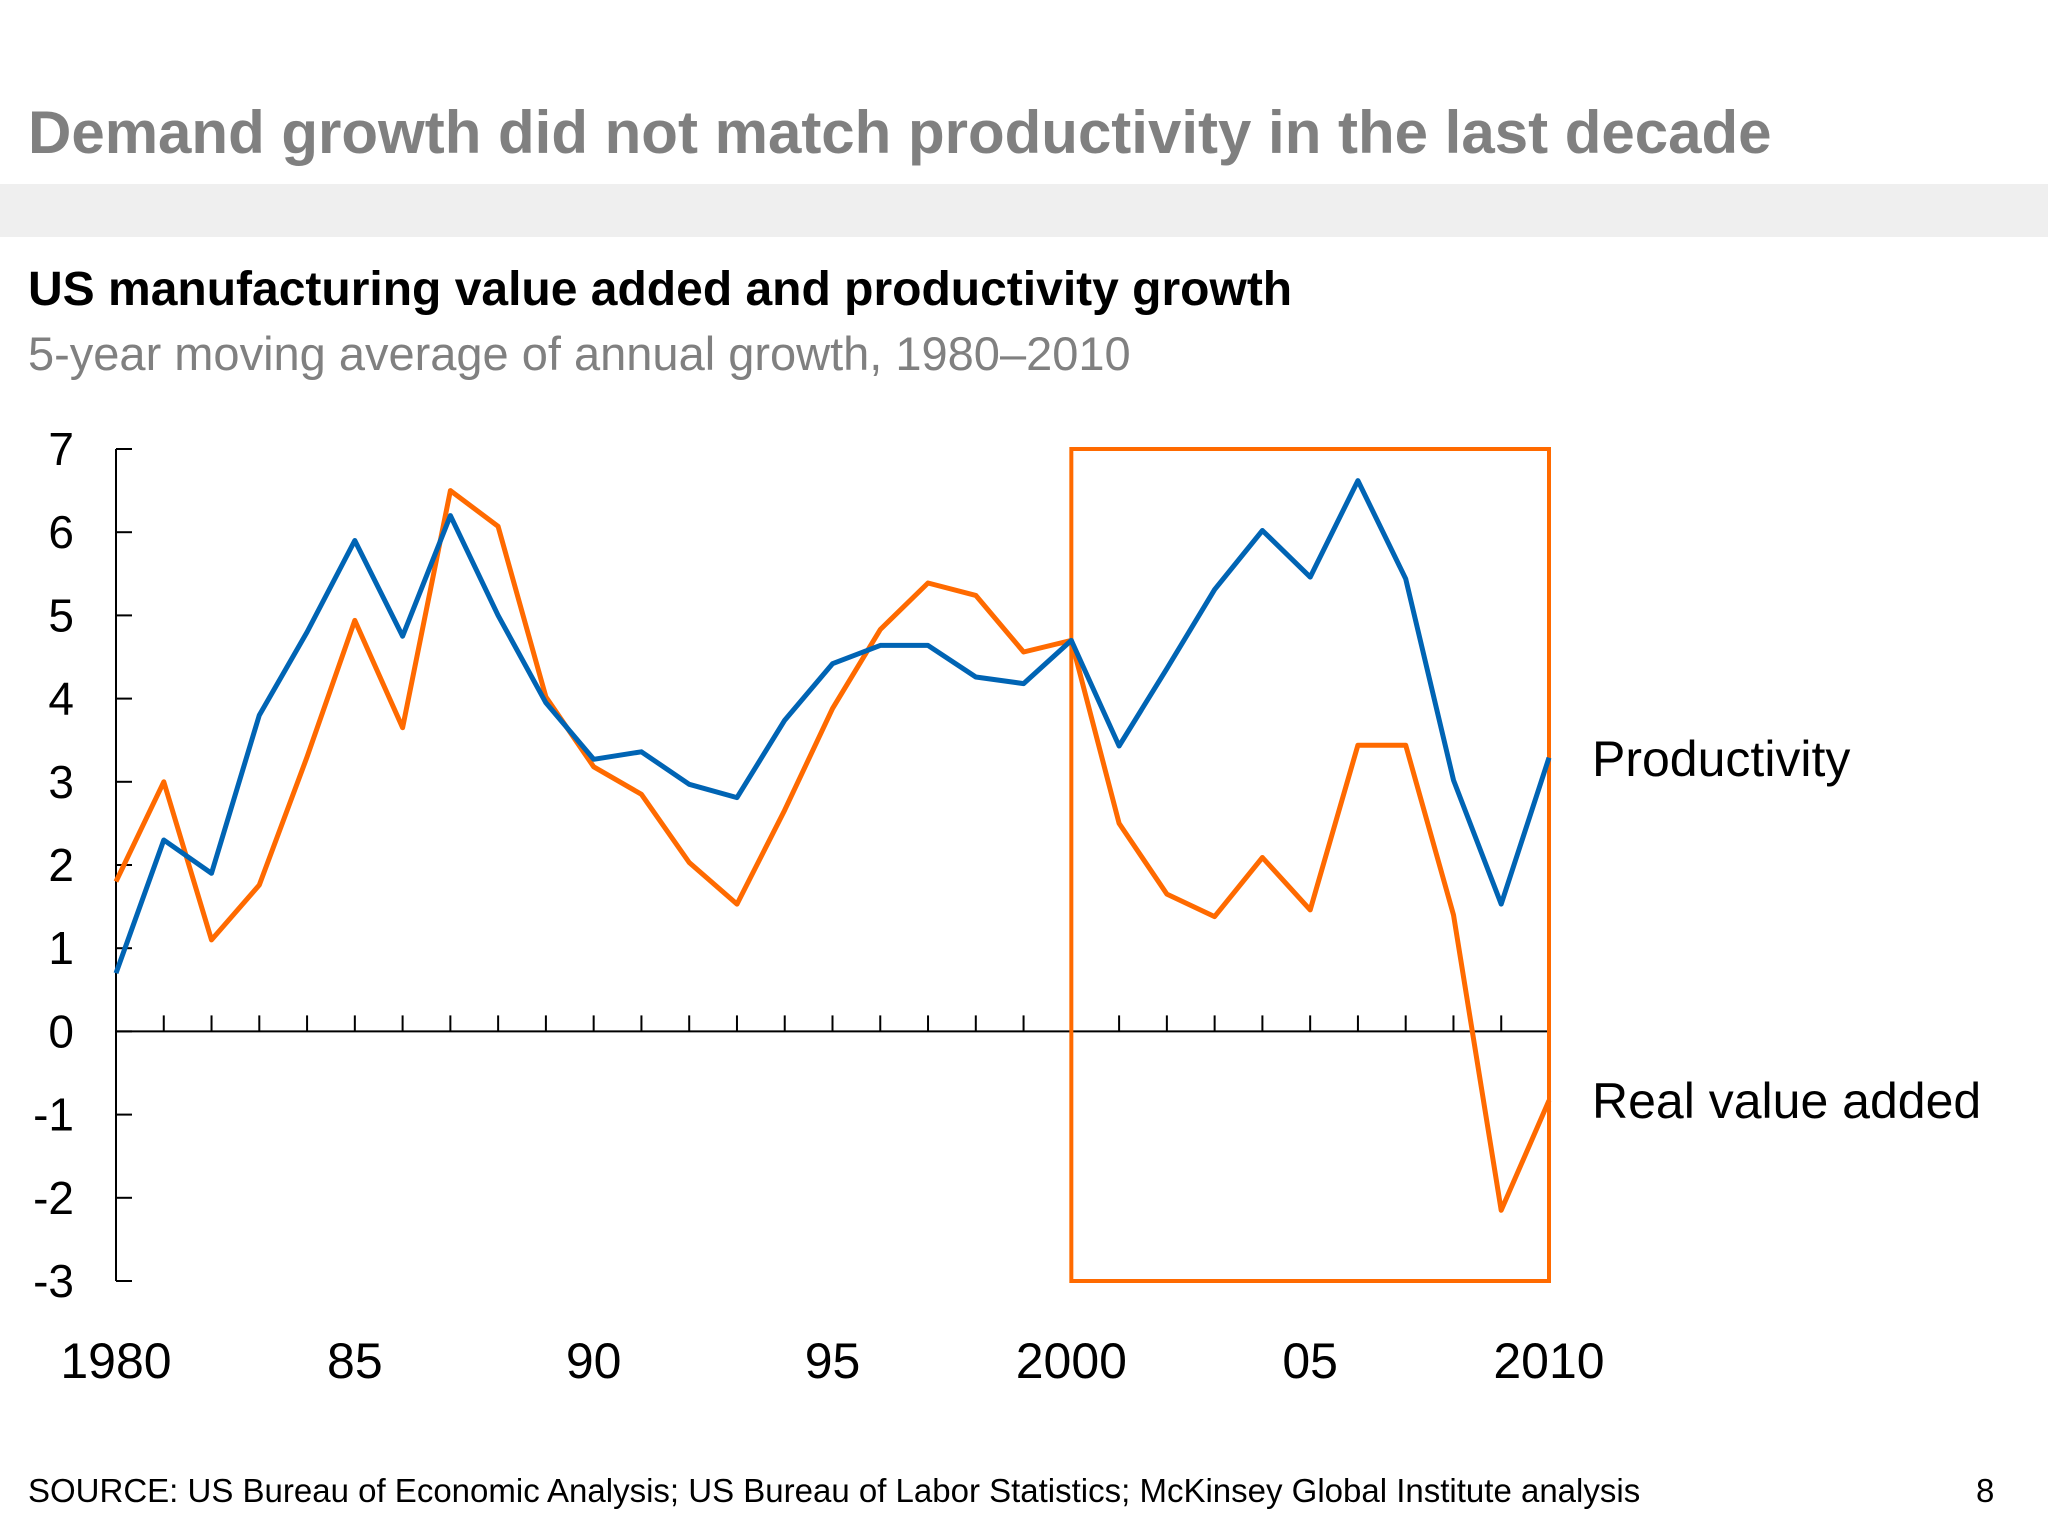 The height and width of the screenshot is (1536, 2048). Describe the element at coordinates (61, 1031) in the screenshot. I see `y-tick-label: 0` at that location.